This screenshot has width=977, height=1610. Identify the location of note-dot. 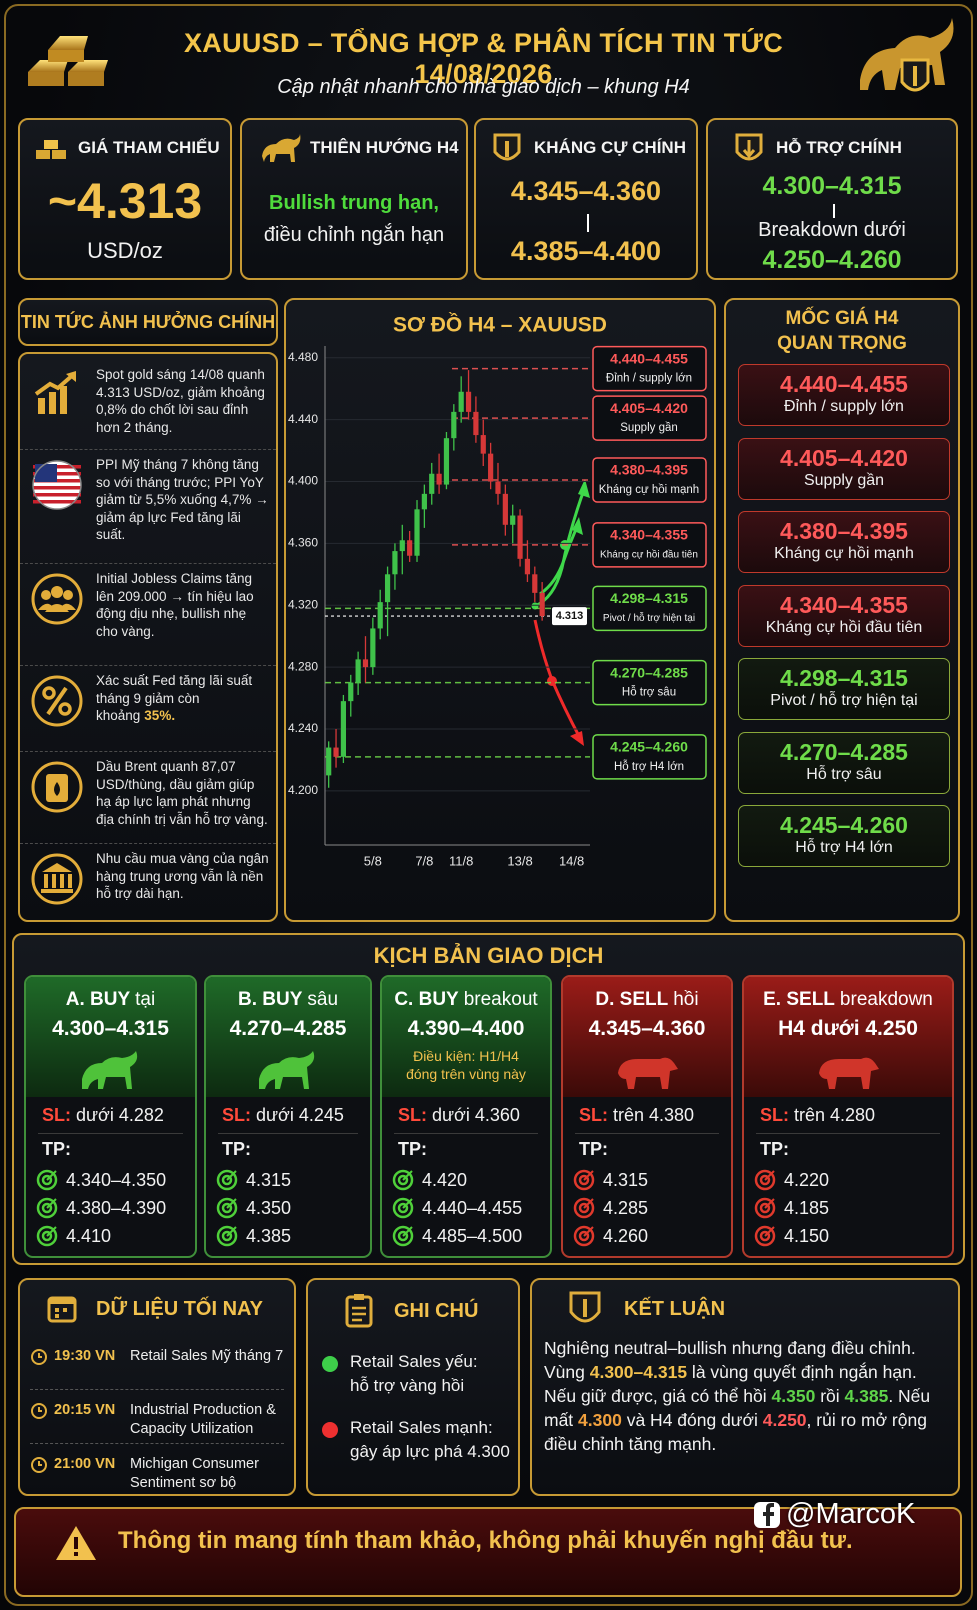
(330, 1364).